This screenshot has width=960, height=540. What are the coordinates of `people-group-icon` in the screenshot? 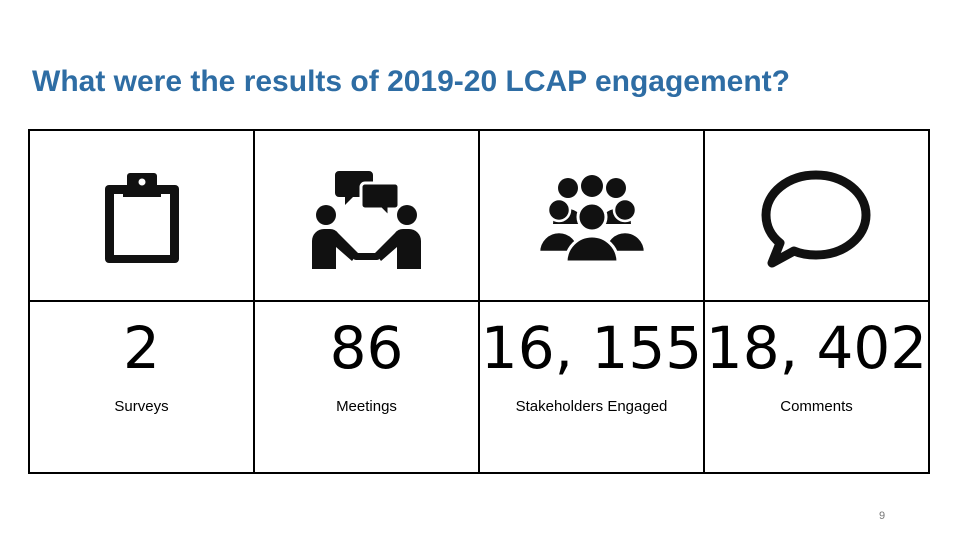 It's located at (591, 218).